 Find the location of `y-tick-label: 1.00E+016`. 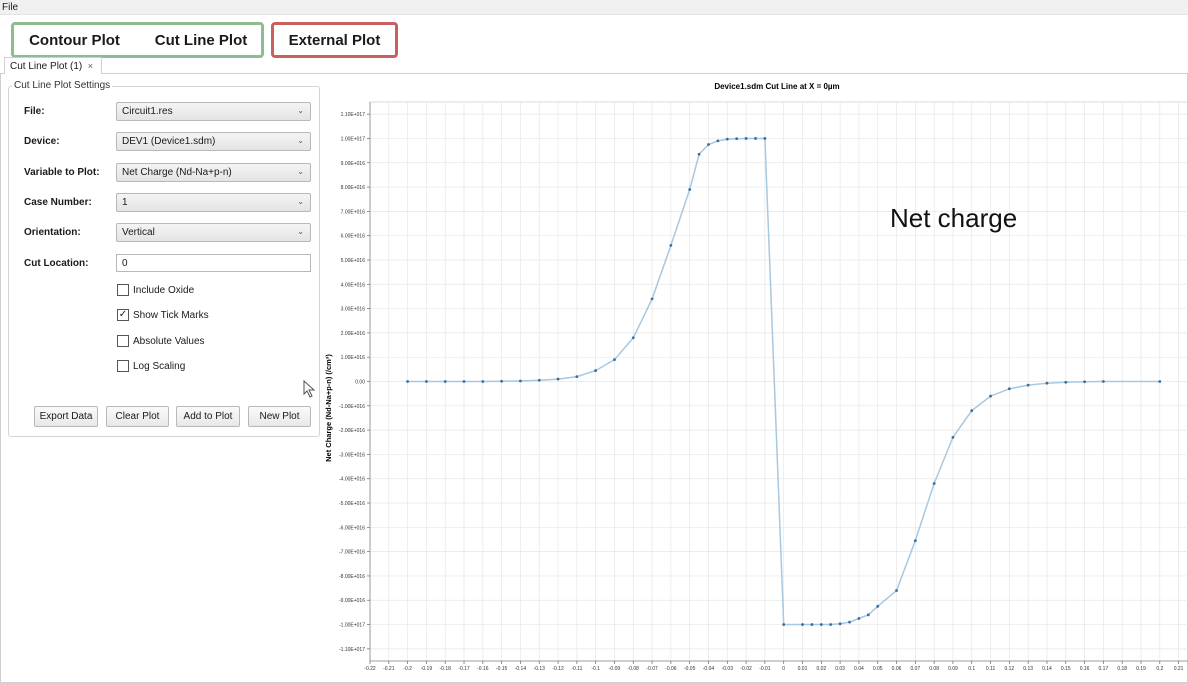

y-tick-label: 1.00E+016 is located at coordinates (353, 358).